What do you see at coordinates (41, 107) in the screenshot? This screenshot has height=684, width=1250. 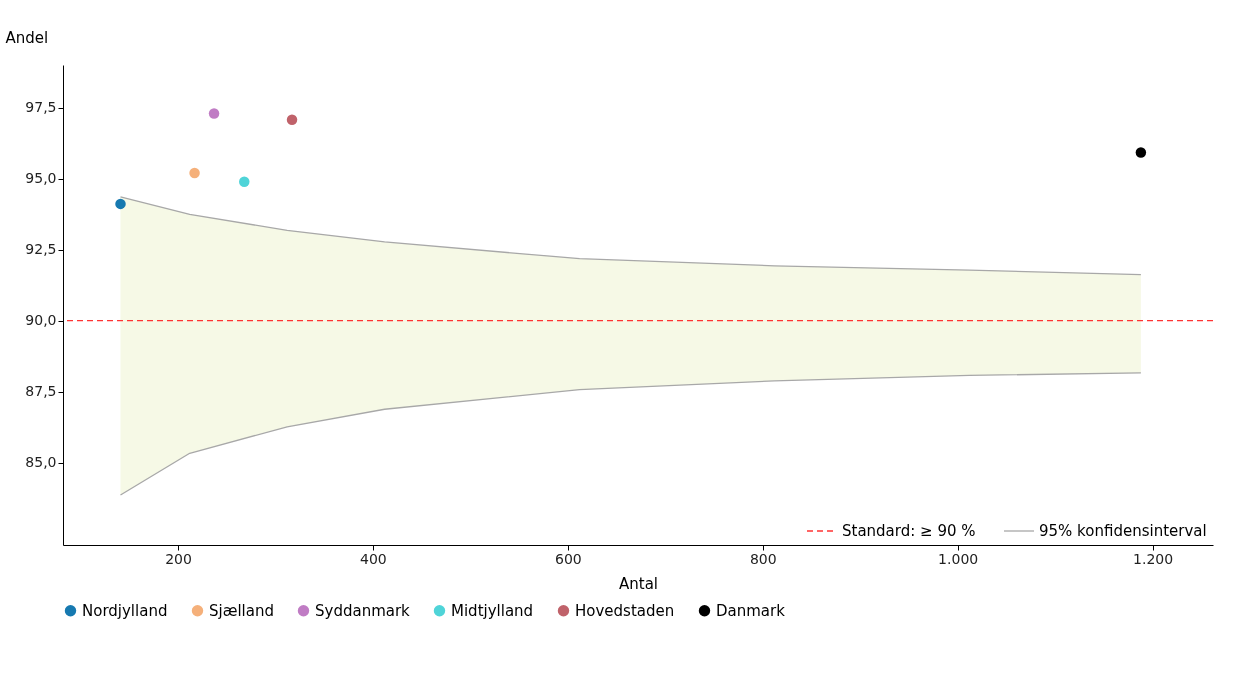 I see `y-tick-label: 97,5` at bounding box center [41, 107].